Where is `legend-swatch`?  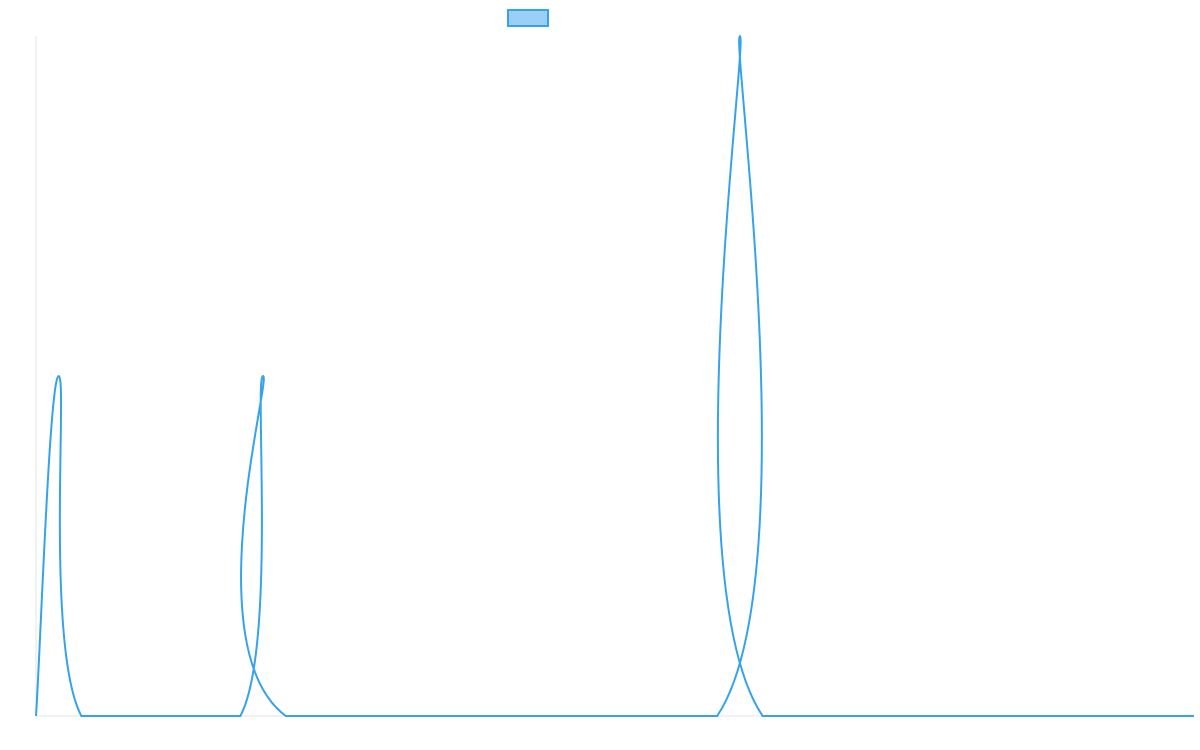 legend-swatch is located at coordinates (528, 18).